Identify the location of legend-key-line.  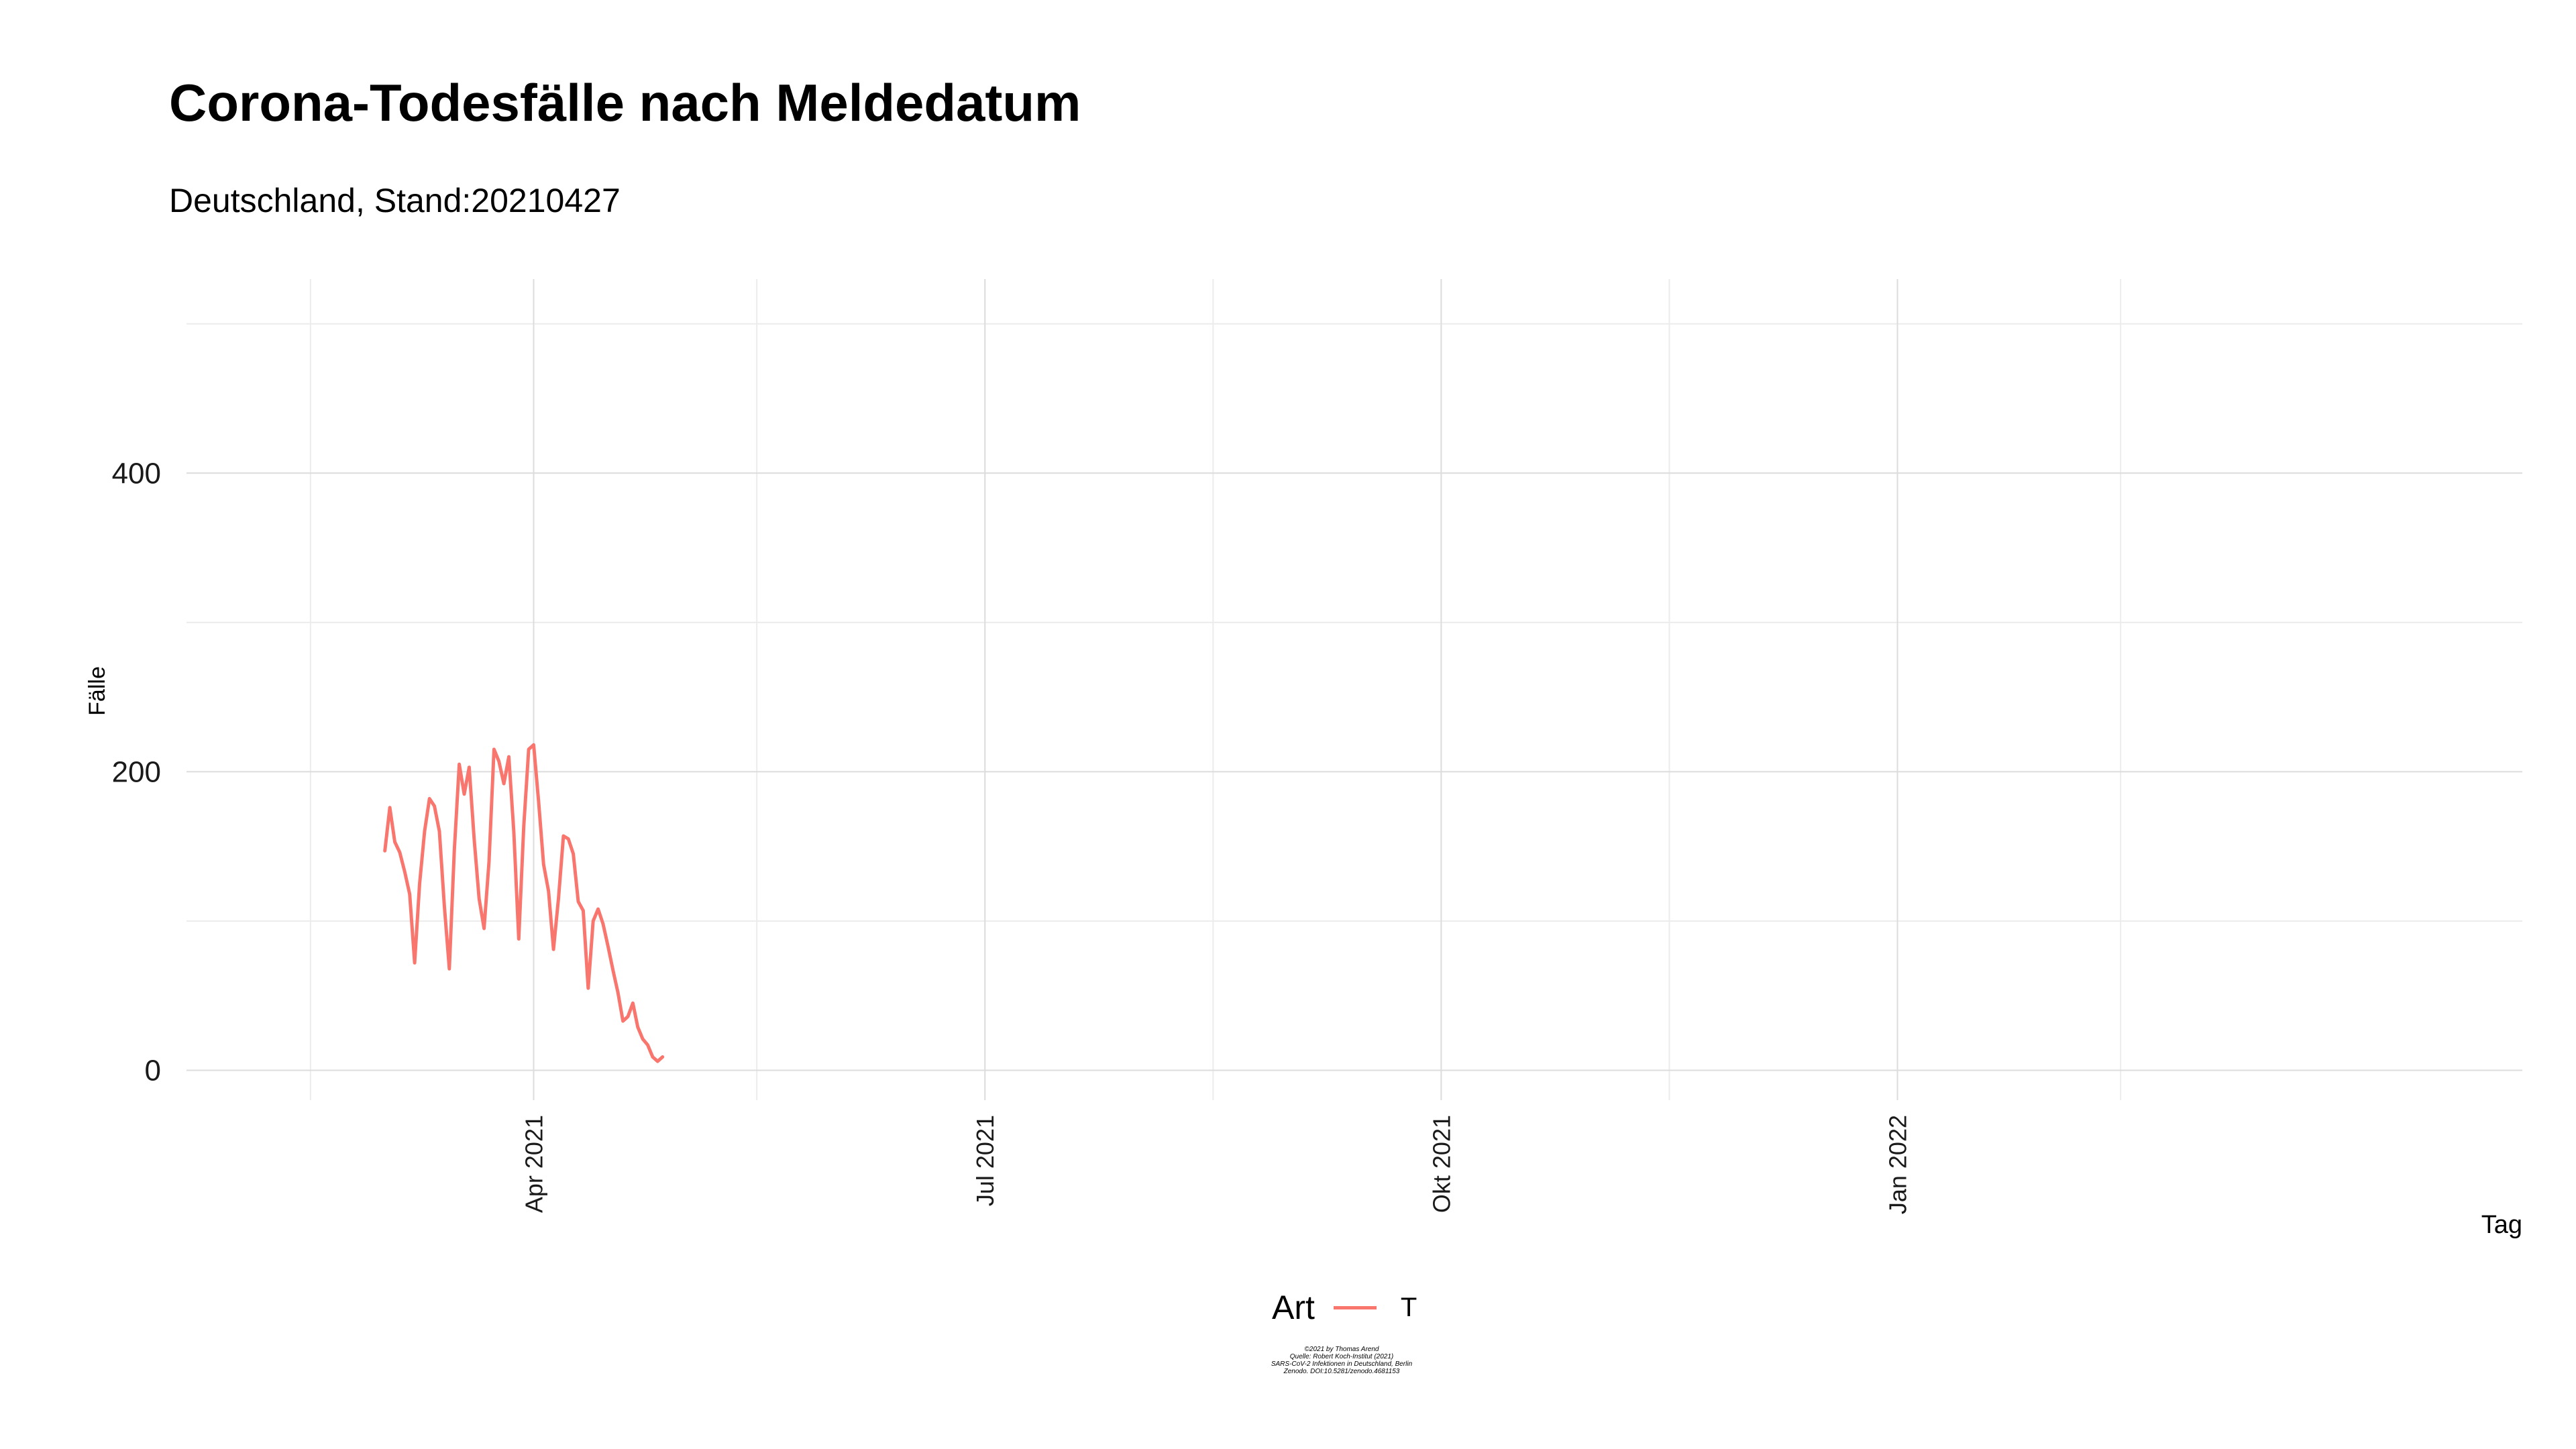
(1355, 1307).